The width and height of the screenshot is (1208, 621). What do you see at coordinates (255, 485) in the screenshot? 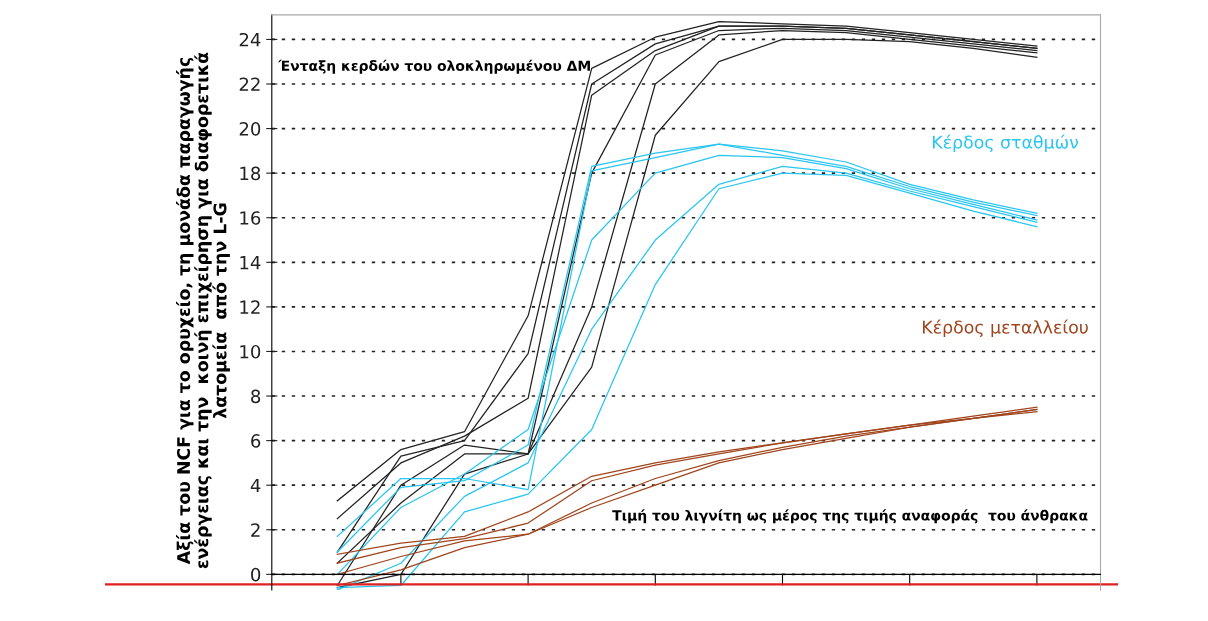
I see `y-tick-label: 4` at bounding box center [255, 485].